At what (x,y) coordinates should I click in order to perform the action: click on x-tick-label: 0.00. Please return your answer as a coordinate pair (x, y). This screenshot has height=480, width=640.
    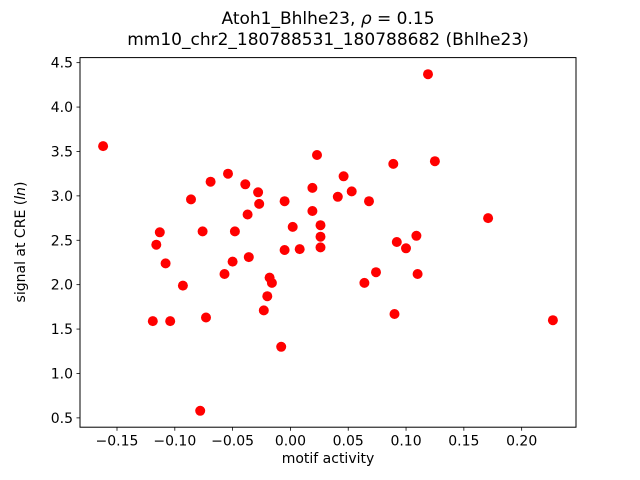
    Looking at the image, I should click on (290, 442).